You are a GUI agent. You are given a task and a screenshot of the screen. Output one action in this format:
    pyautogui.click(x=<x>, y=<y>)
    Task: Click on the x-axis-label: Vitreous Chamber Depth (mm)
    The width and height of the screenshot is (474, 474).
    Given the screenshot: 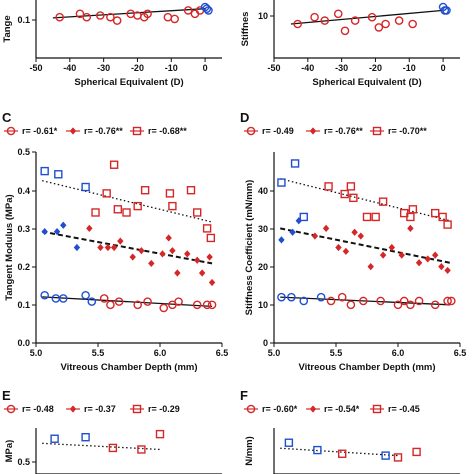 What is the action you would take?
    pyautogui.click(x=366, y=367)
    